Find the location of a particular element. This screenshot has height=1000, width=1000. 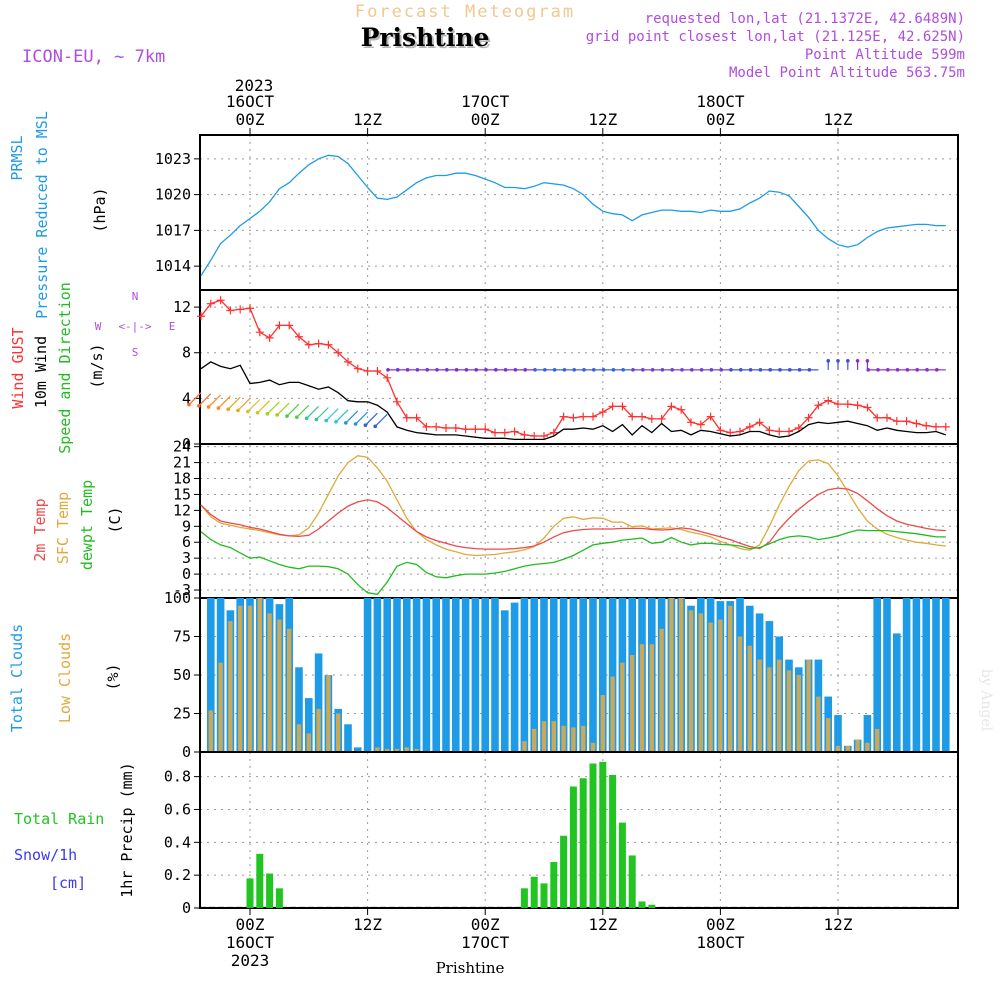

temp-sfc-line is located at coordinates (573, 506).